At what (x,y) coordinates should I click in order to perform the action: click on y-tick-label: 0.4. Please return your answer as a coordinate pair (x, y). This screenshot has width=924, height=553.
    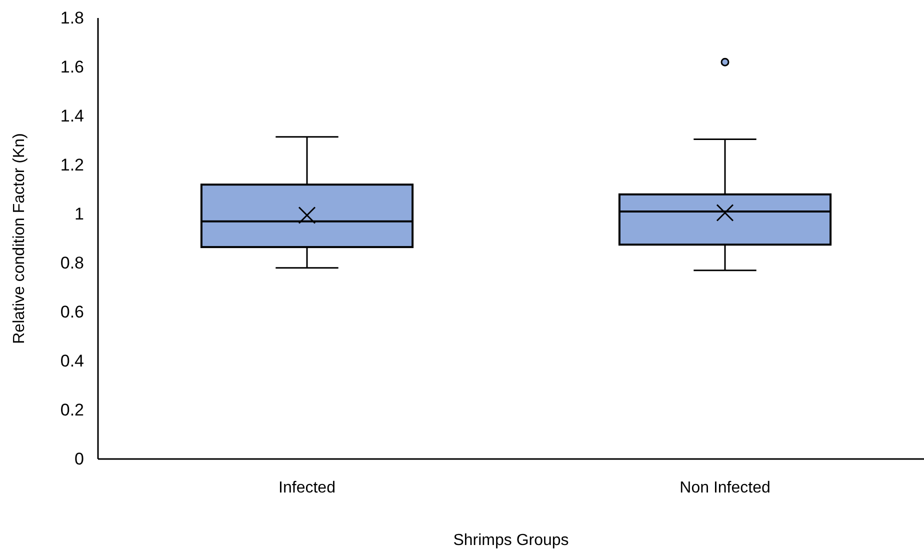
    Looking at the image, I should click on (72, 360).